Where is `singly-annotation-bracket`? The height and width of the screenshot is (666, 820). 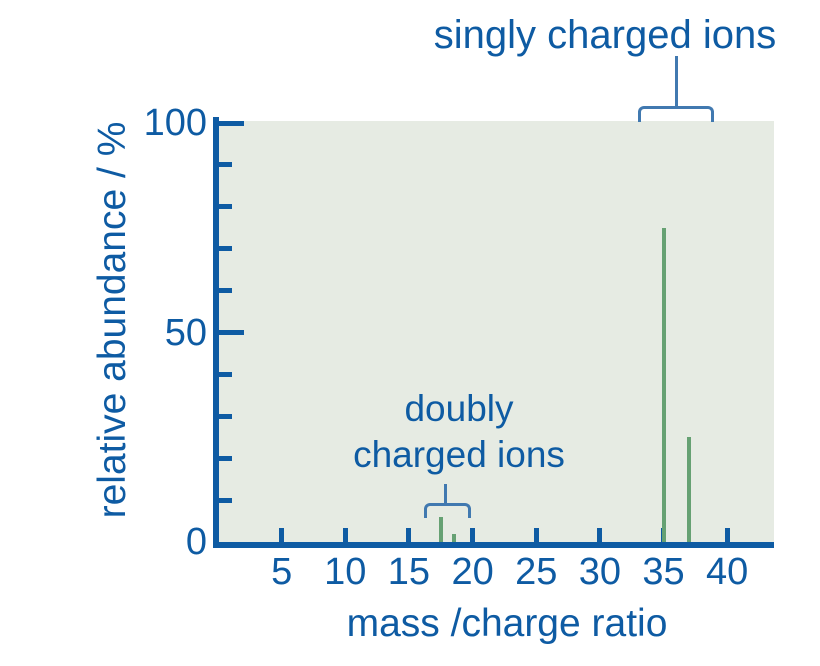 singly-annotation-bracket is located at coordinates (676, 114).